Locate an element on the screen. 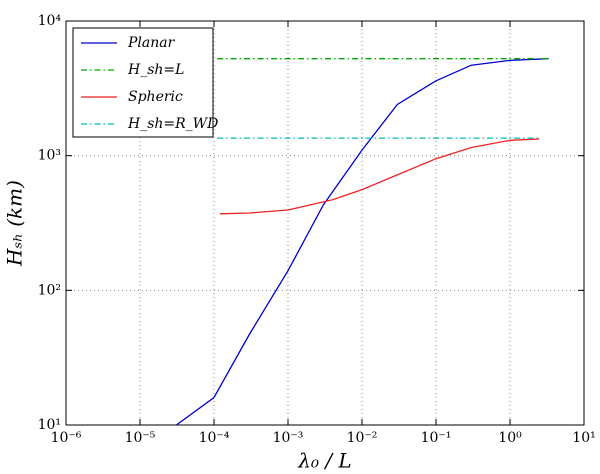  x-tick-label: 10⁻⁵ is located at coordinates (140, 438).